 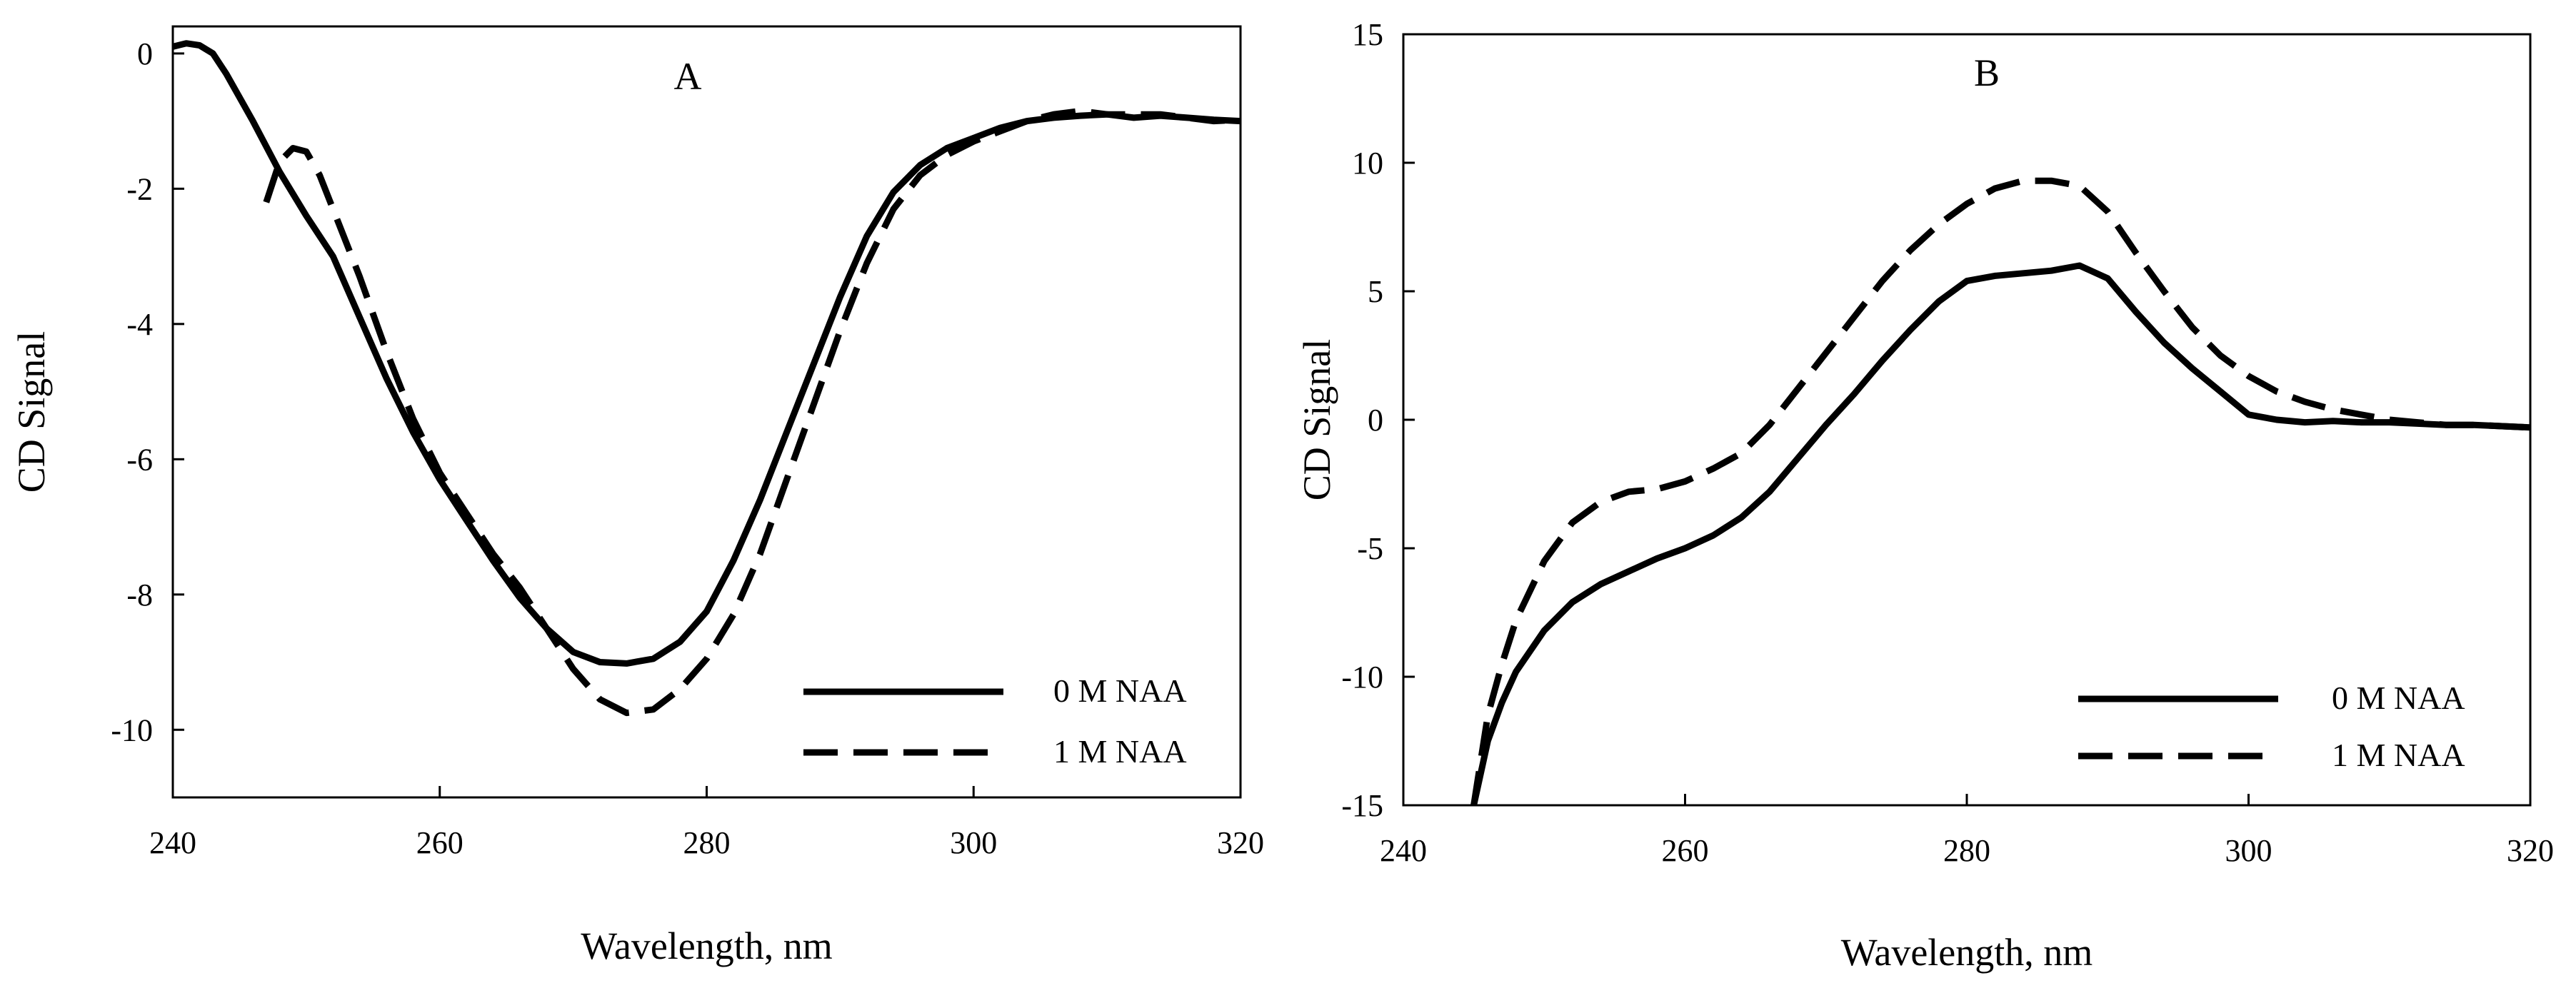 I want to click on panel-label: A, so click(x=688, y=76).